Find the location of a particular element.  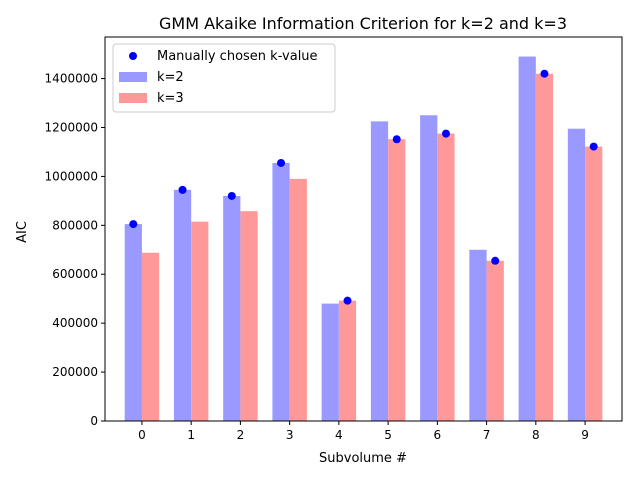

x-tick-label: 6 is located at coordinates (438, 435).